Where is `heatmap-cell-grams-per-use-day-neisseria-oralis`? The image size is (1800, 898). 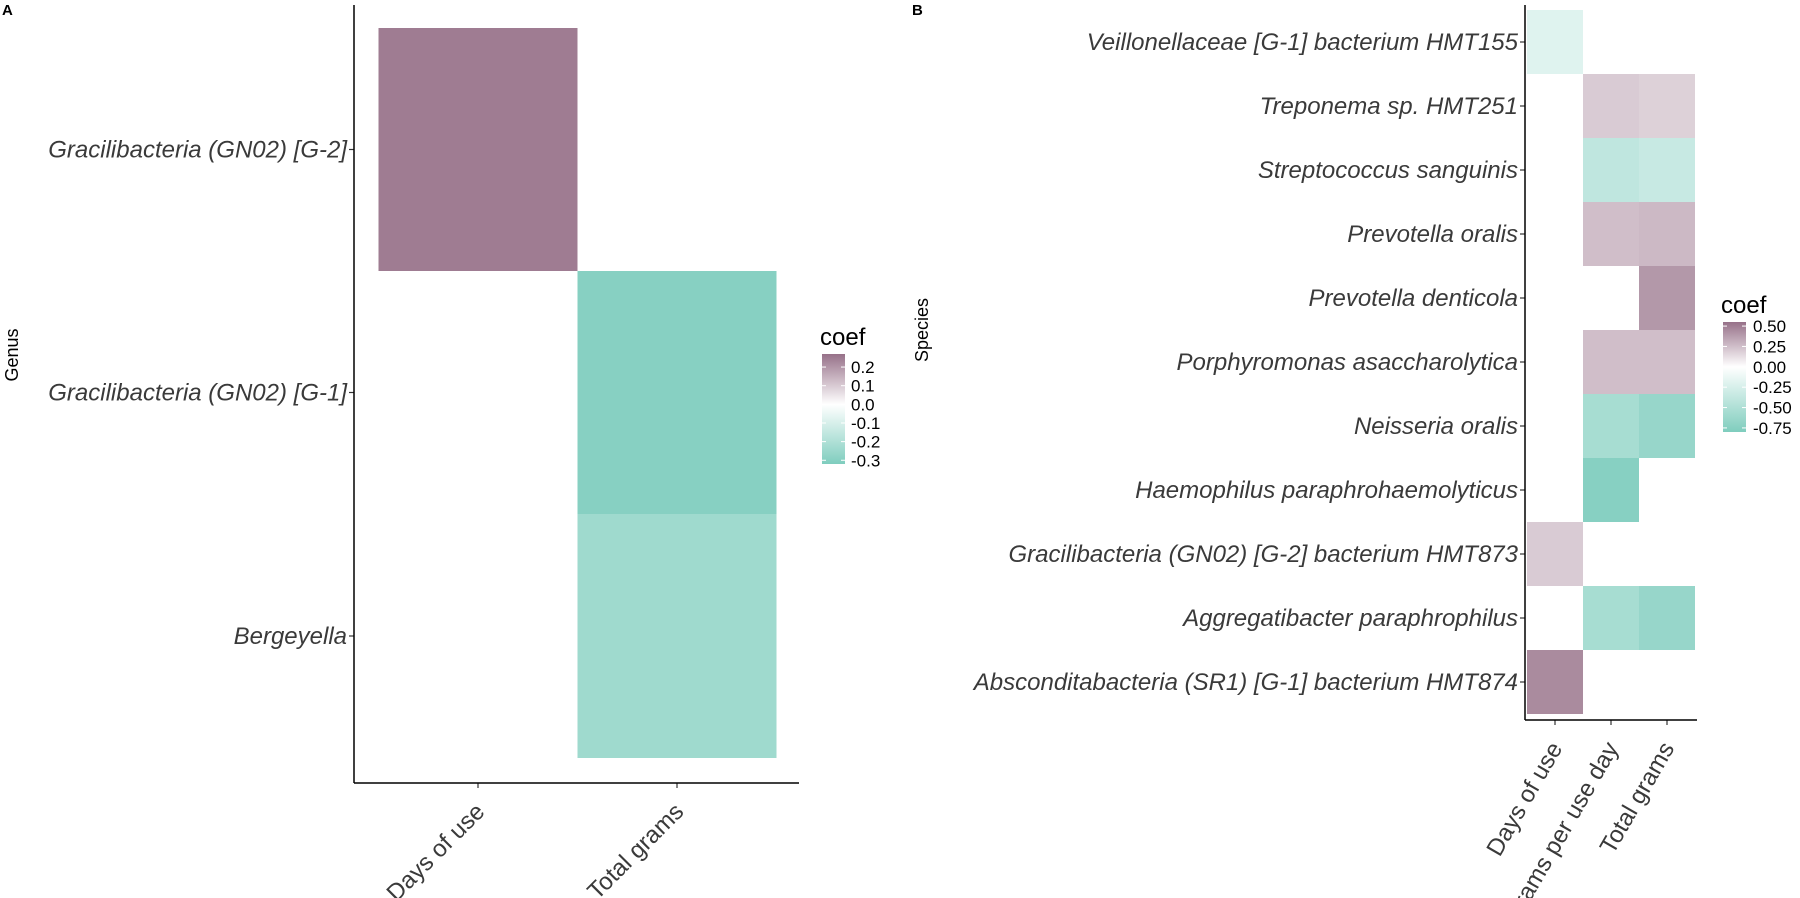
heatmap-cell-grams-per-use-day-neisseria-oralis is located at coordinates (1611, 426).